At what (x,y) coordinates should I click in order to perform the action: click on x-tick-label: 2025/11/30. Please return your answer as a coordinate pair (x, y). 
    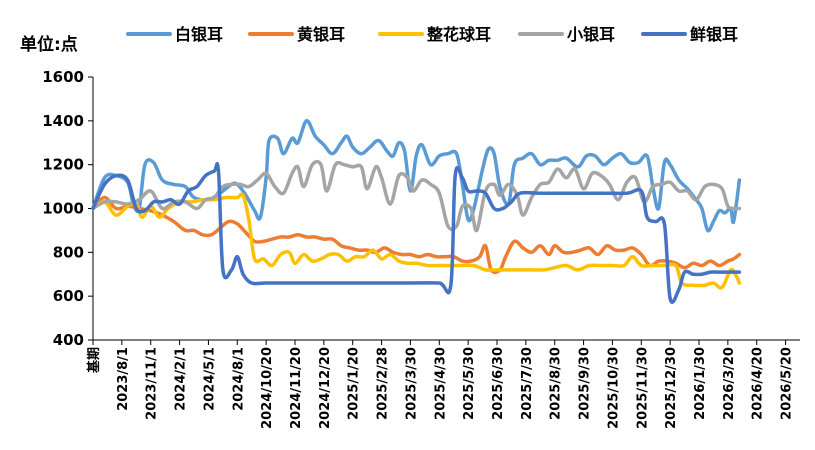
    Looking at the image, I should click on (642, 388).